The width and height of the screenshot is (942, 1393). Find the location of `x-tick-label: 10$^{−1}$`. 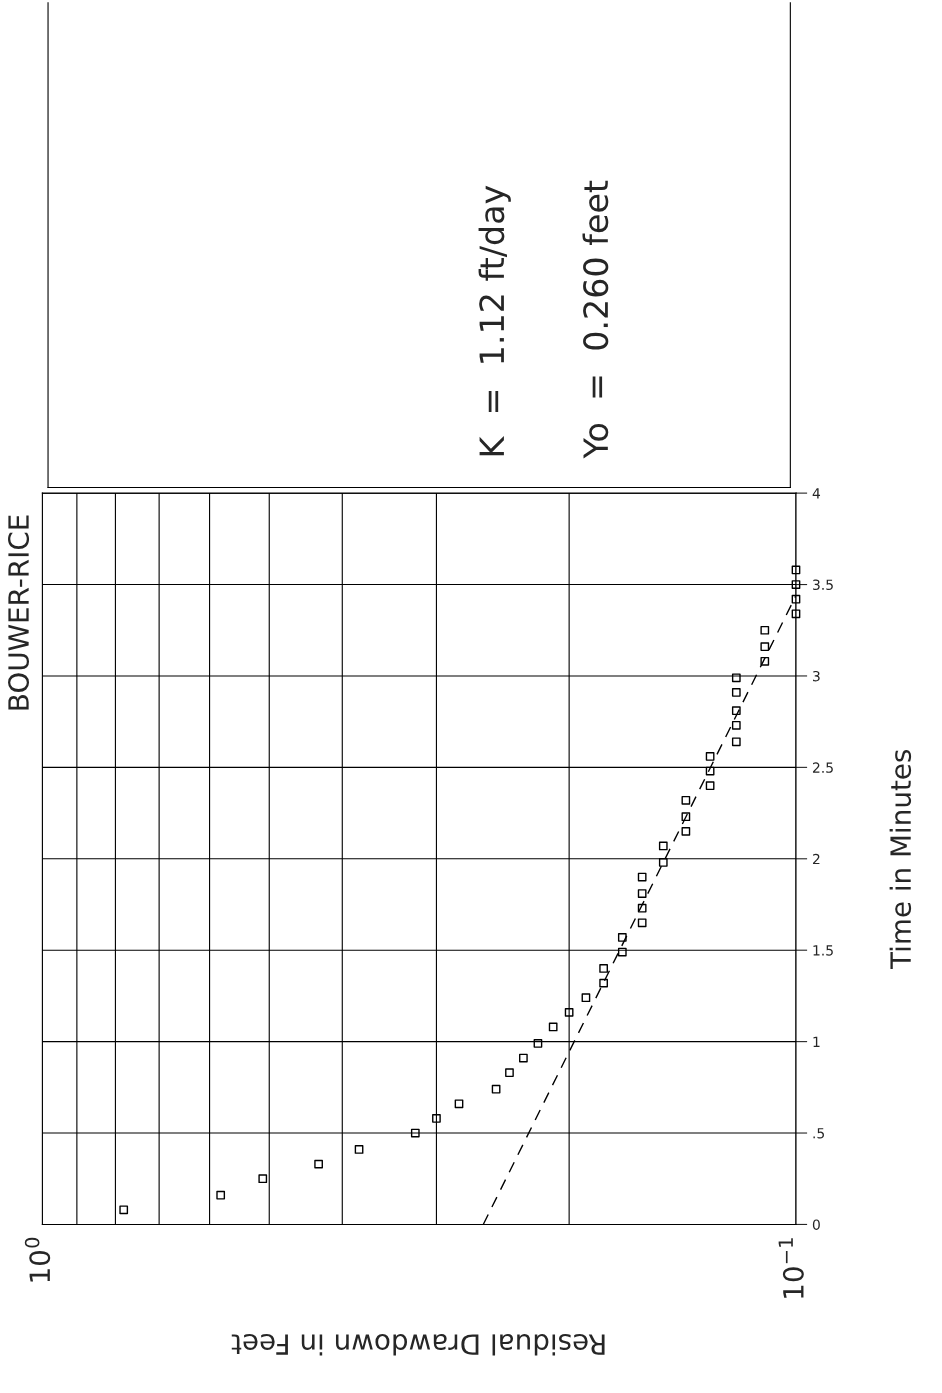

x-tick-label: 10$^{−1}$ is located at coordinates (791, 1268).